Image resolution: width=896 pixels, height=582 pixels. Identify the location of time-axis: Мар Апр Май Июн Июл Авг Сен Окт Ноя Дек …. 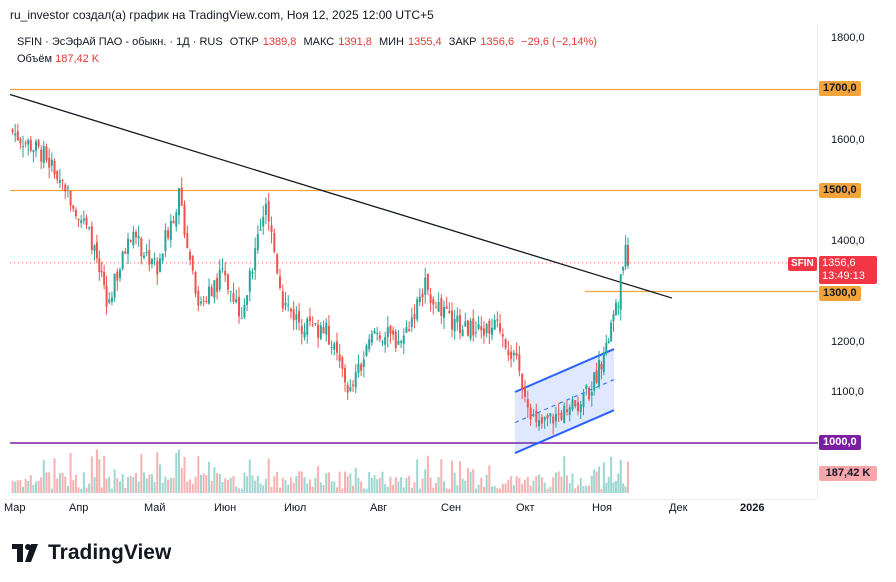
(409, 510).